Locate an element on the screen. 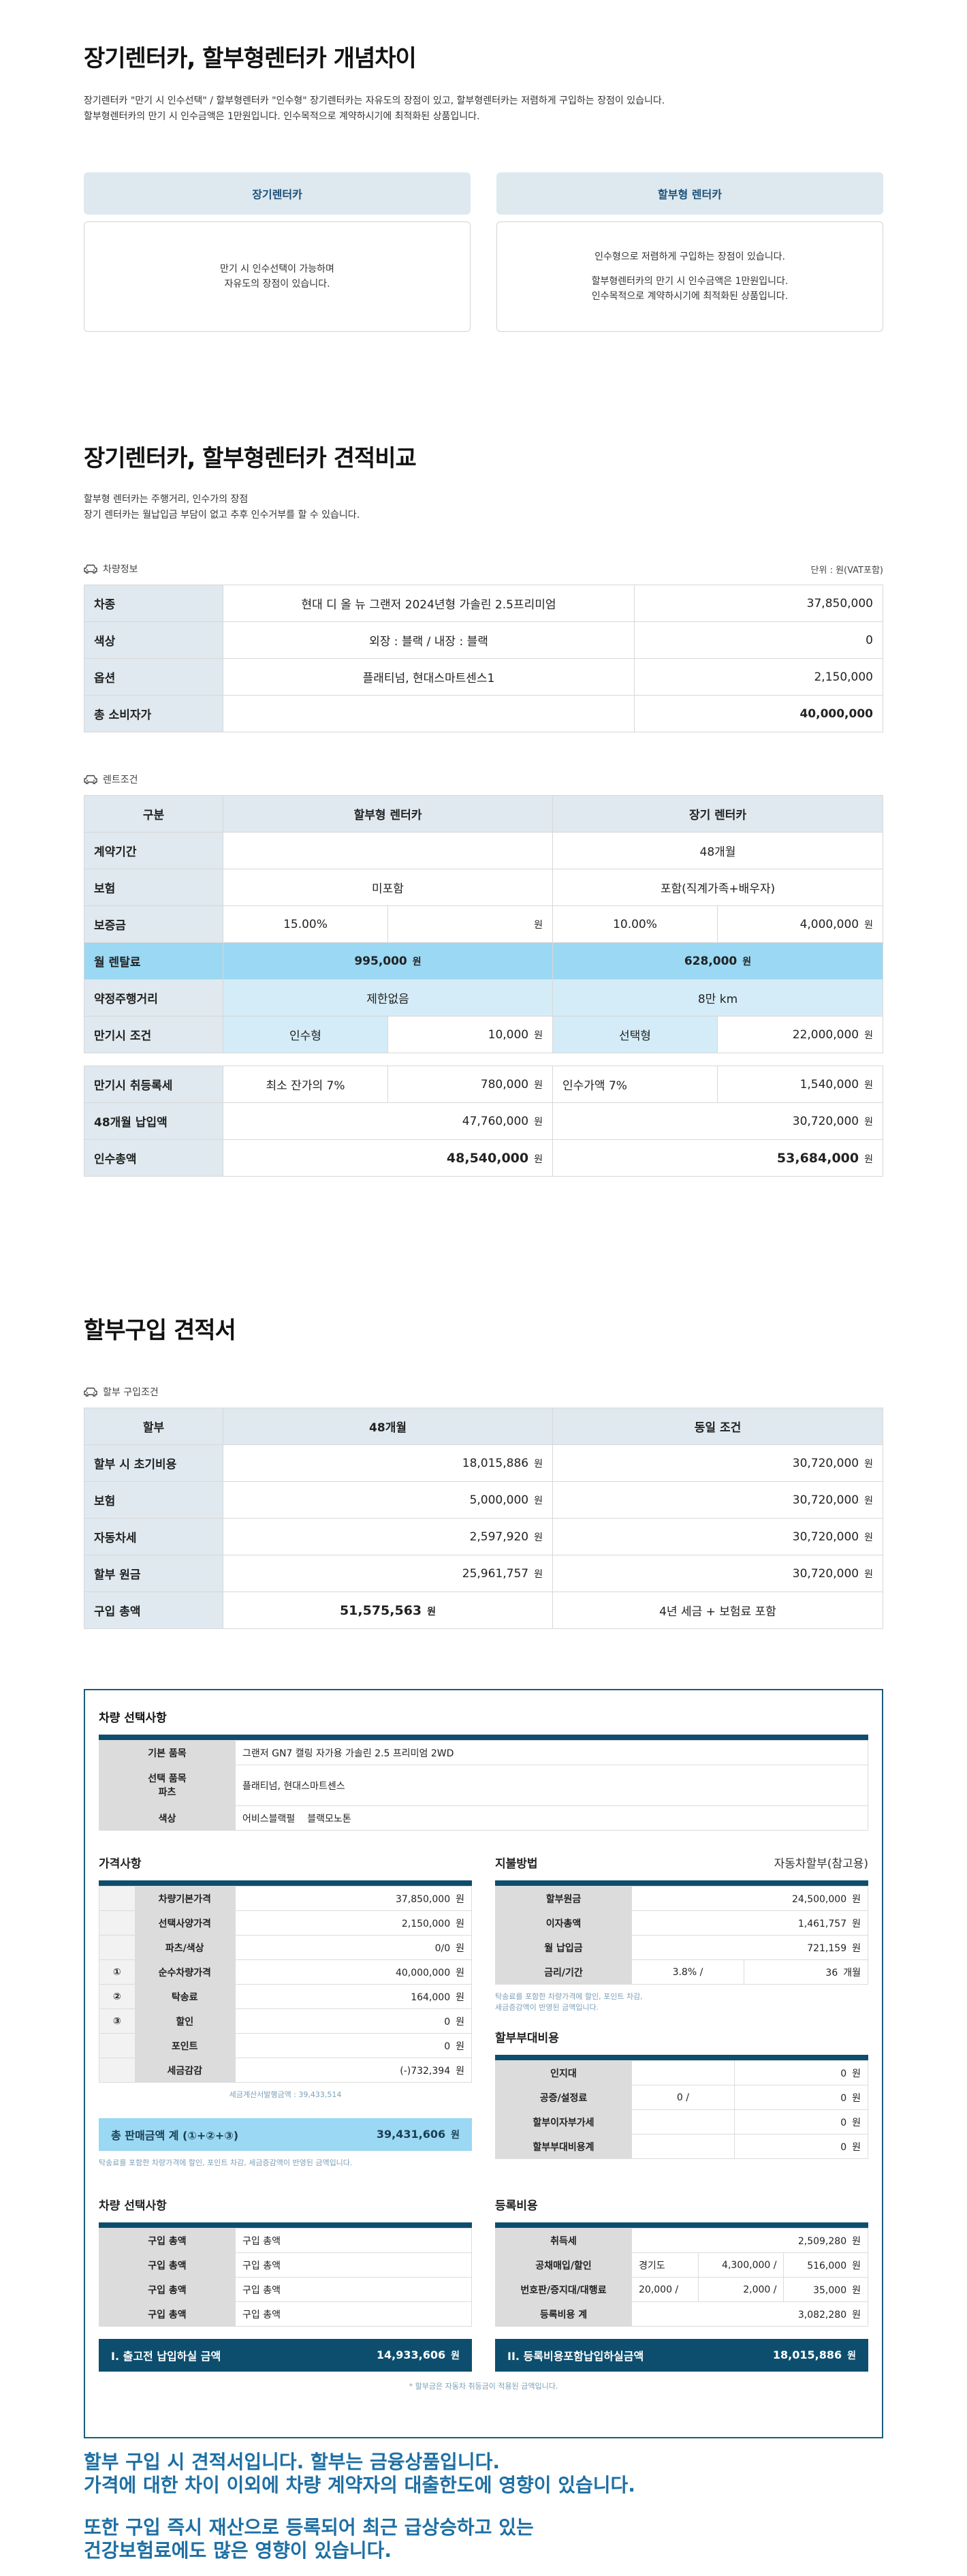 Image resolution: width=967 pixels, height=2576 pixels. table-row: 공채매입/할인 경기도 4,300,000 / 516,000 원 is located at coordinates (681, 2265).